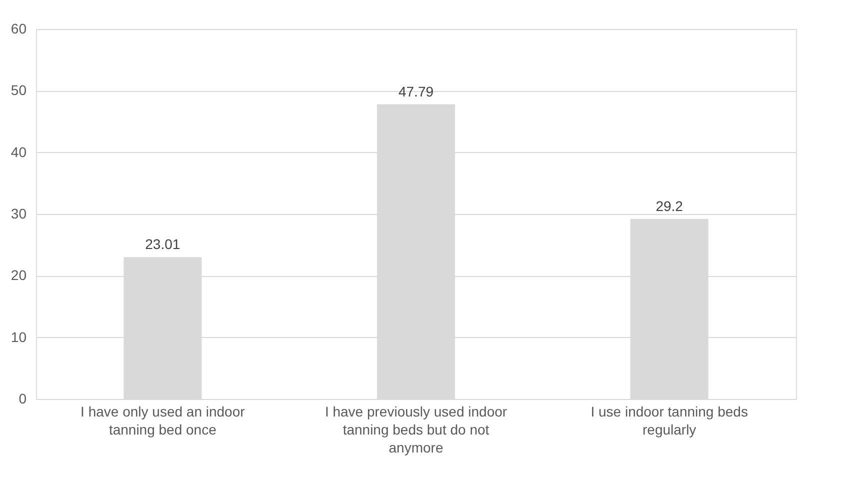 This screenshot has height=501, width=842. Describe the element at coordinates (18, 275) in the screenshot. I see `y-tick-label: 20` at that location.